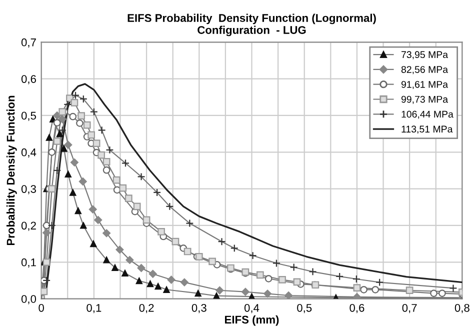  What do you see at coordinates (462, 309) in the screenshot?
I see `x-tick-label: 0,8` at bounding box center [462, 309].